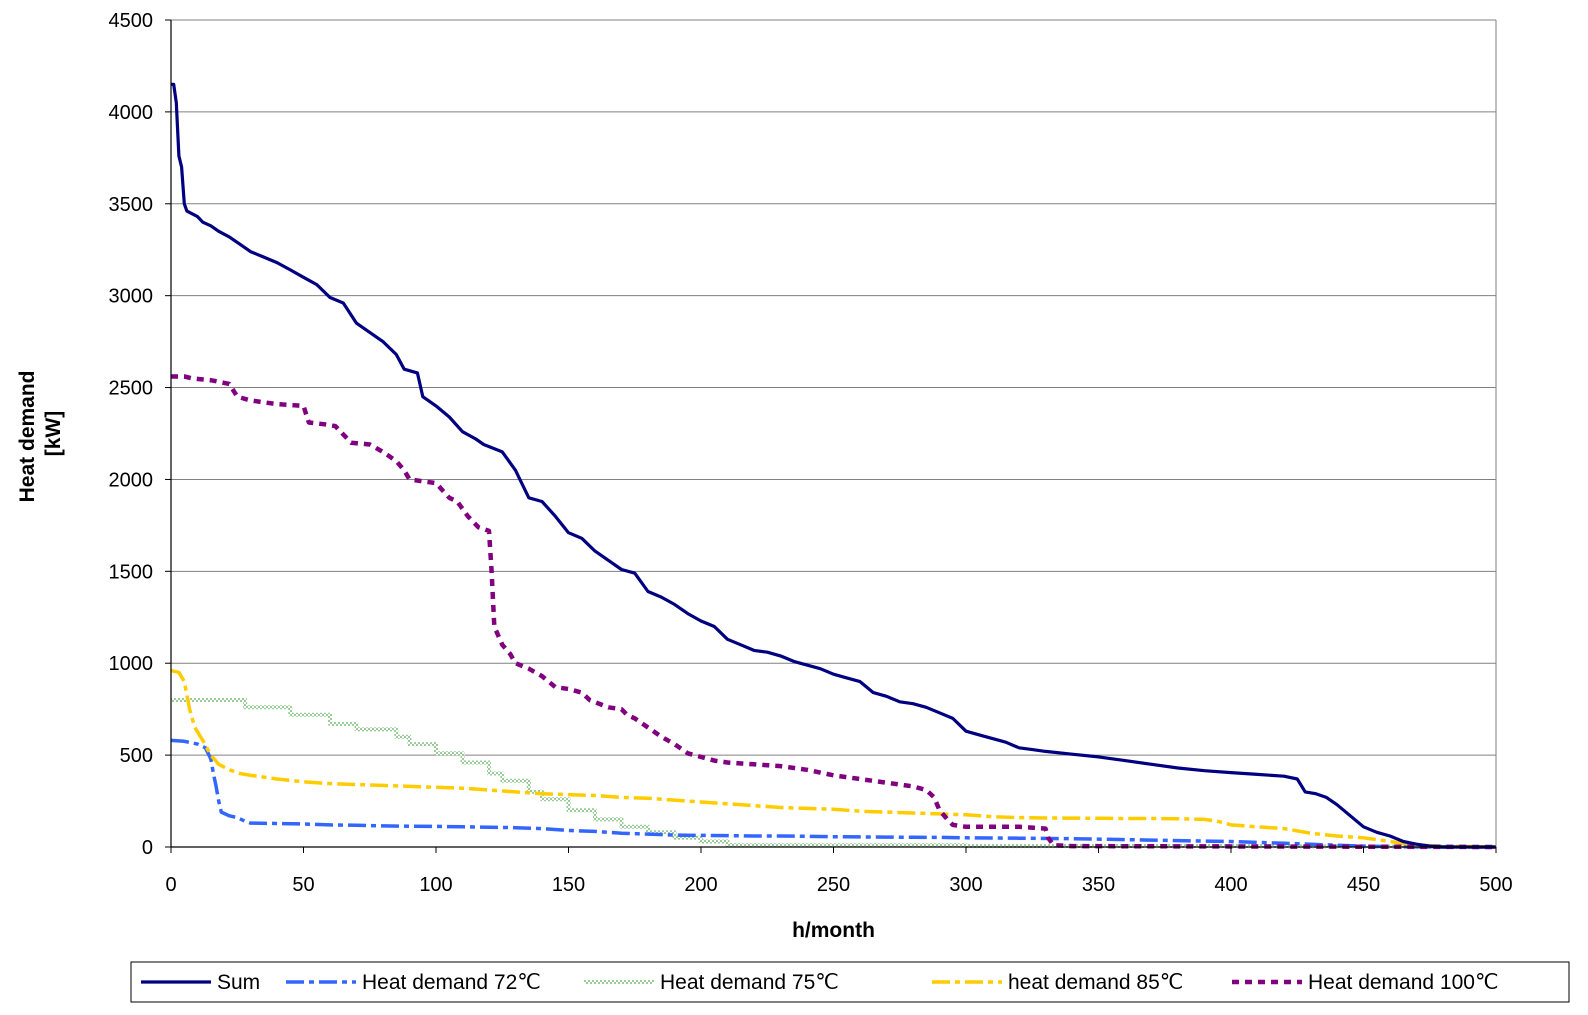 This screenshot has width=1588, height=1015. Describe the element at coordinates (1495, 885) in the screenshot. I see `x-tick-label: 500` at that location.